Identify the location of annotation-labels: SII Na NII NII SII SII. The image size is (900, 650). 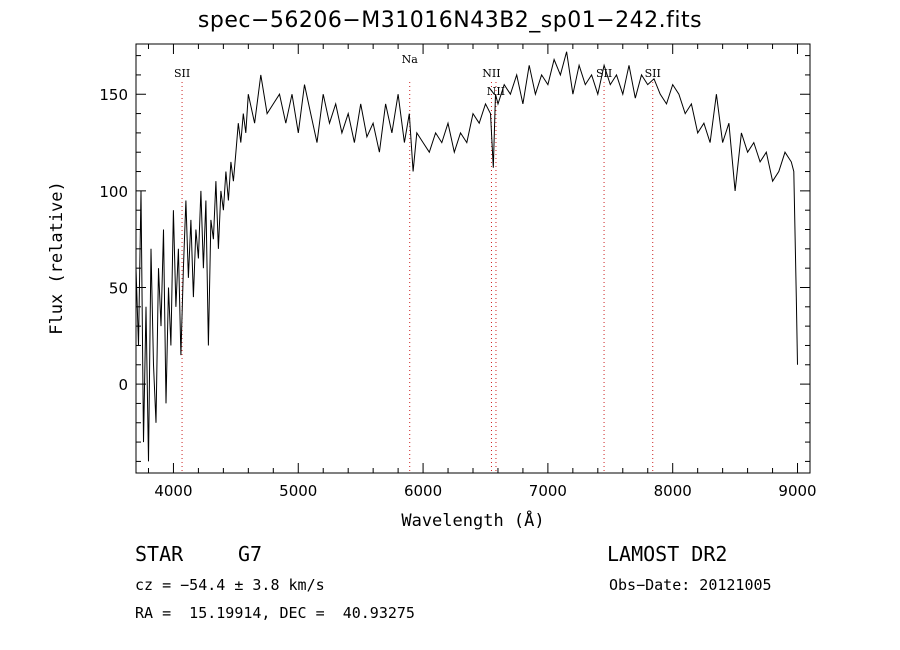
(417, 75).